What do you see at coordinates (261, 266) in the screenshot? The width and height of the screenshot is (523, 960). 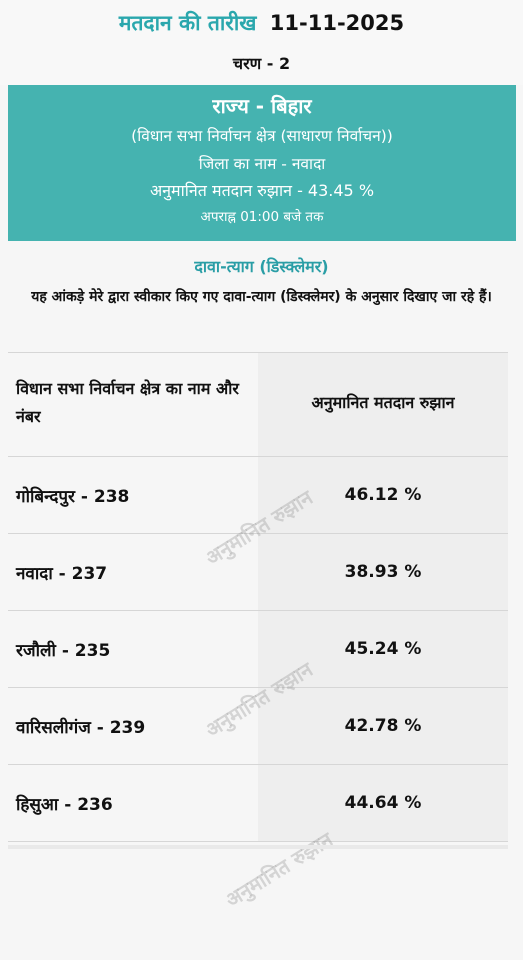 I see `disclaimer-title: दावा-त्याग (डिस्क्लेमर)` at bounding box center [261, 266].